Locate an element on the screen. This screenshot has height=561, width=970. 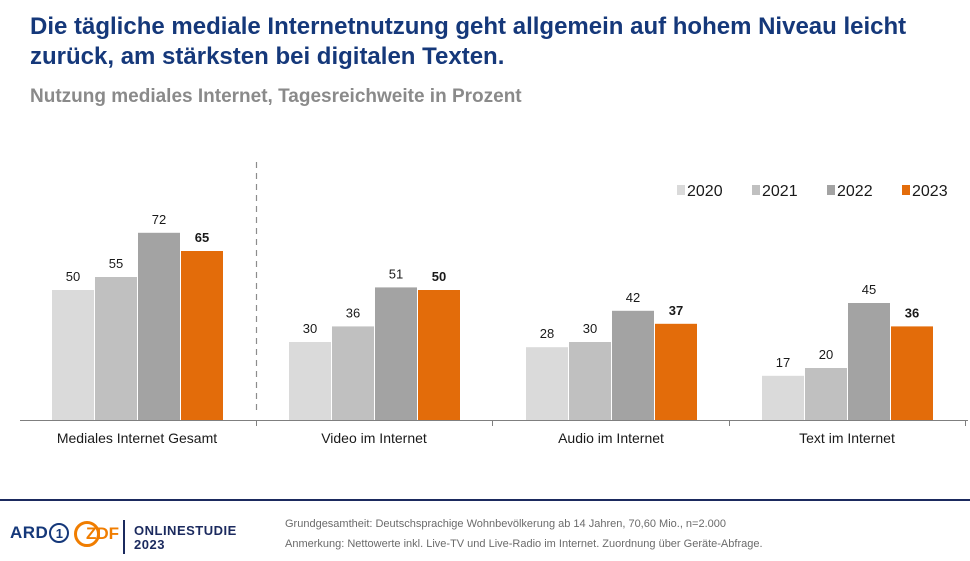
bar-value-label: 51 is located at coordinates (396, 273).